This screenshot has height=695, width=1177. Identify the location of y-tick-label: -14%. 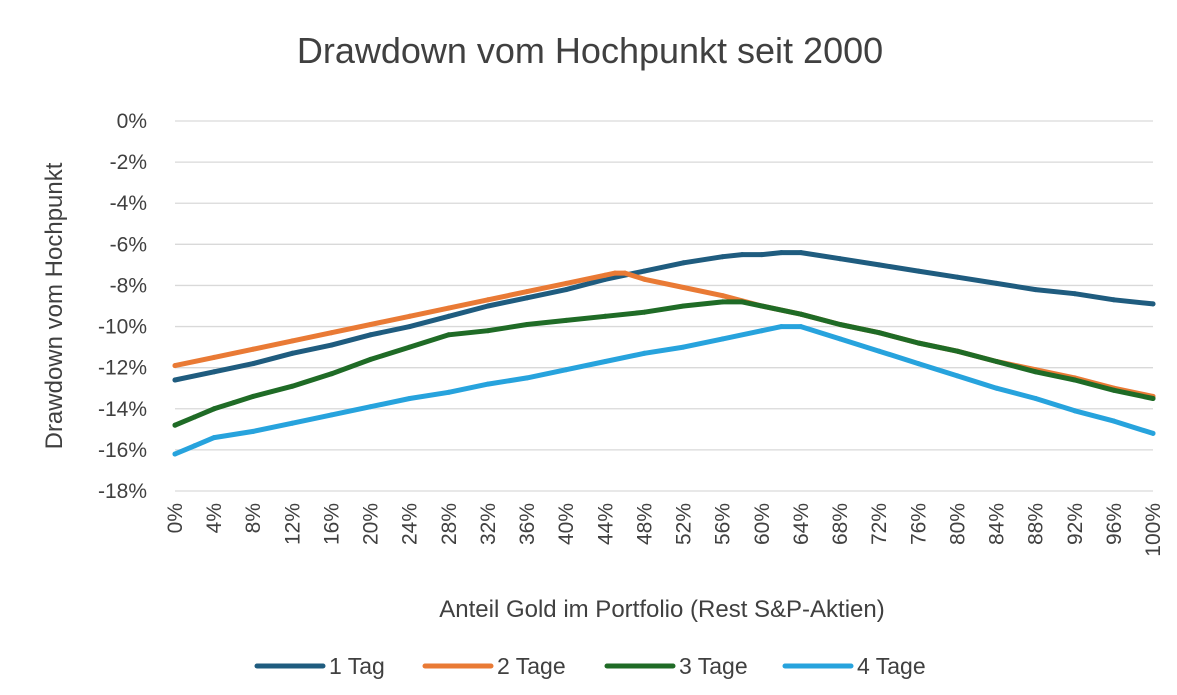
(122, 409).